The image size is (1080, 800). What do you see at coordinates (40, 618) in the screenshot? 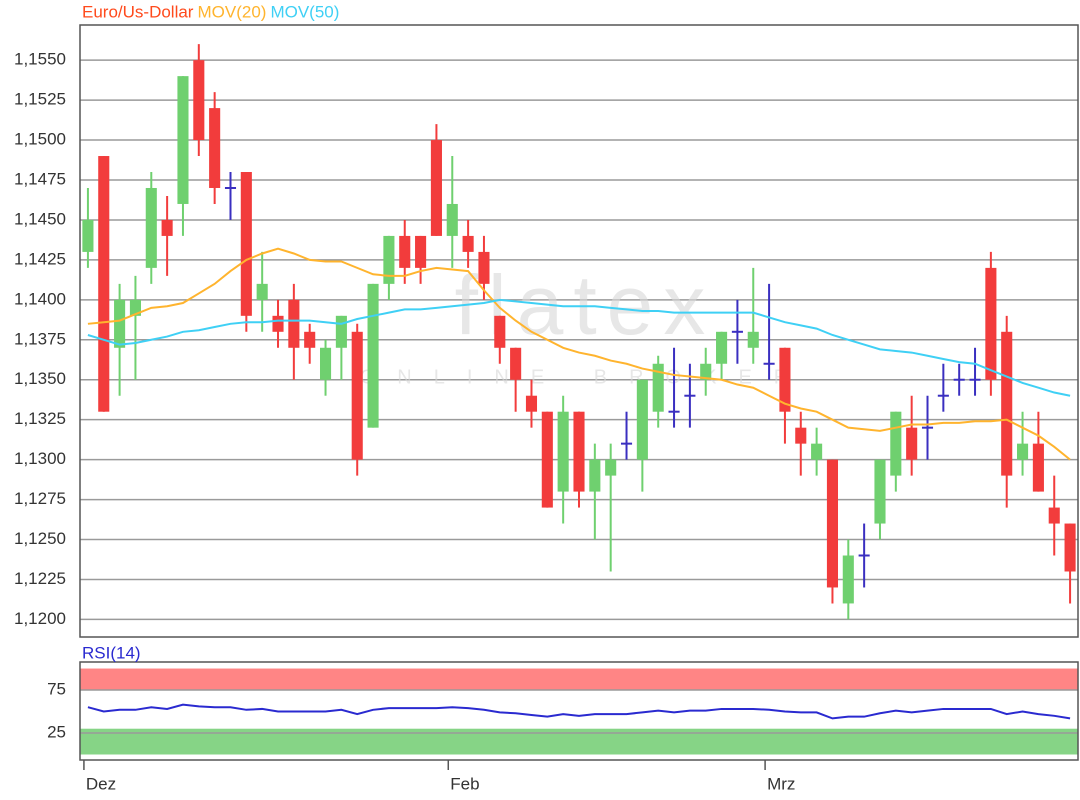
I see `y-tick-label: 1,1200` at bounding box center [40, 618].